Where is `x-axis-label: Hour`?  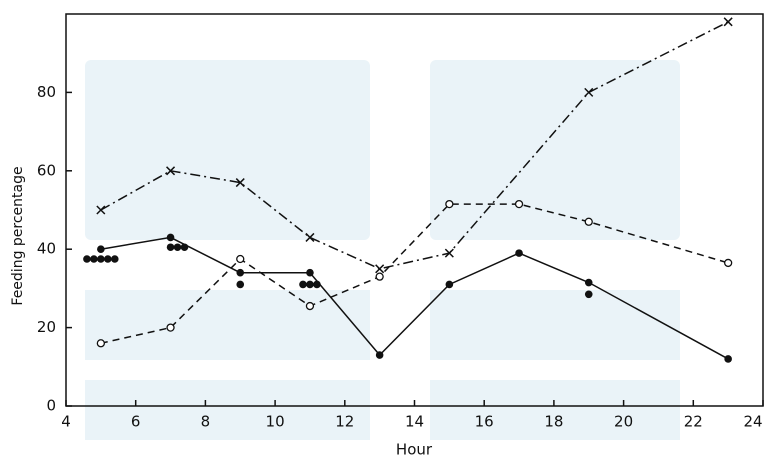 x-axis-label: Hour is located at coordinates (414, 450).